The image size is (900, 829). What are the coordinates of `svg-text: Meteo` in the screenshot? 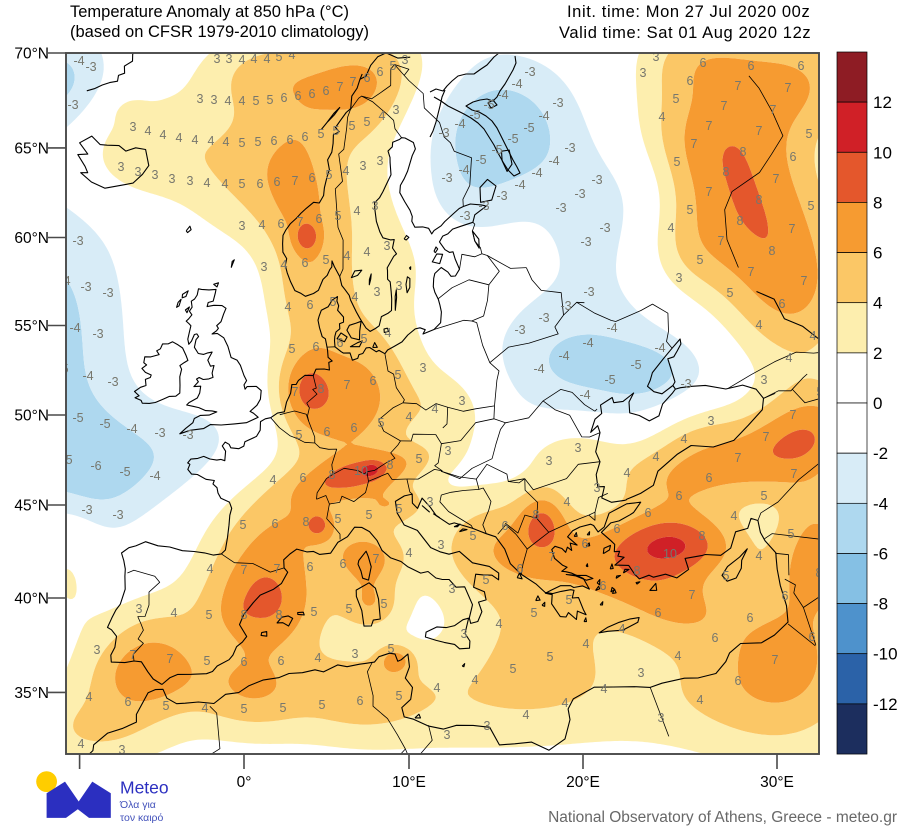 It's located at (144, 788).